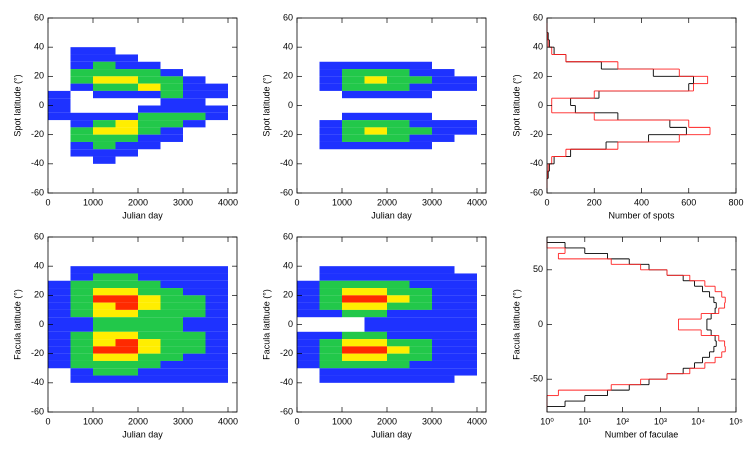  What do you see at coordinates (93, 202) in the screenshot?
I see `x-tick-label: 1000` at bounding box center [93, 202].